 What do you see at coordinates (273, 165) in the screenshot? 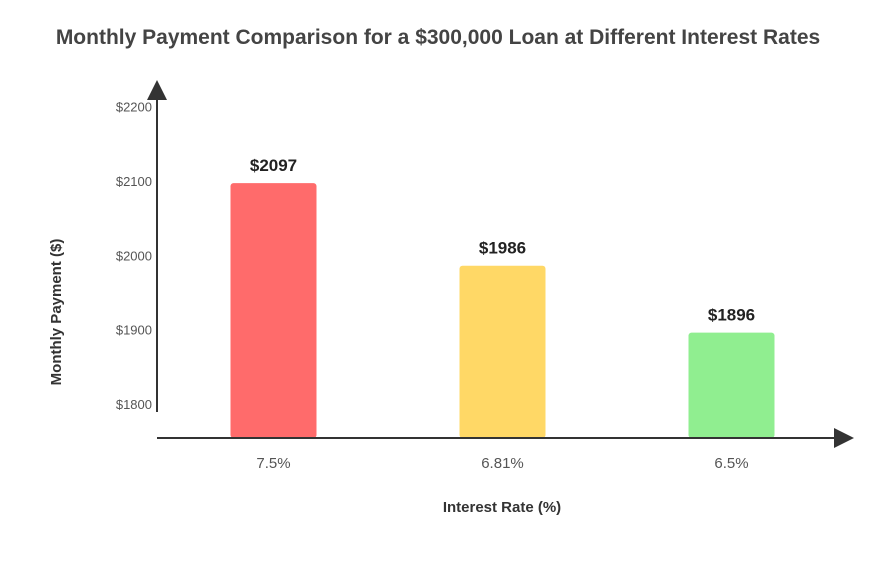
I see `data-label-0: $2097` at bounding box center [273, 165].